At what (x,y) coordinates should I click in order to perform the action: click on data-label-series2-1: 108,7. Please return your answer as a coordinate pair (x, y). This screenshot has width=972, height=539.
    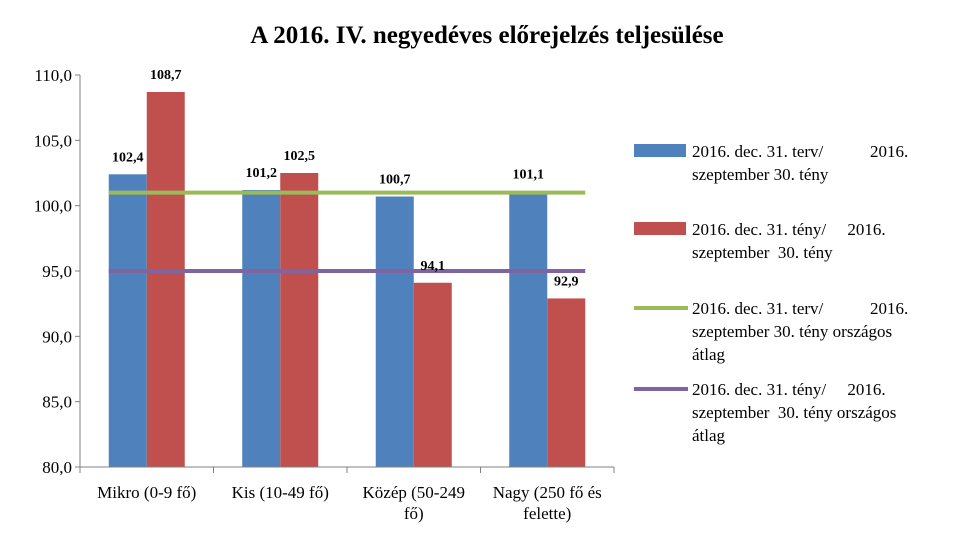
    Looking at the image, I should click on (166, 75).